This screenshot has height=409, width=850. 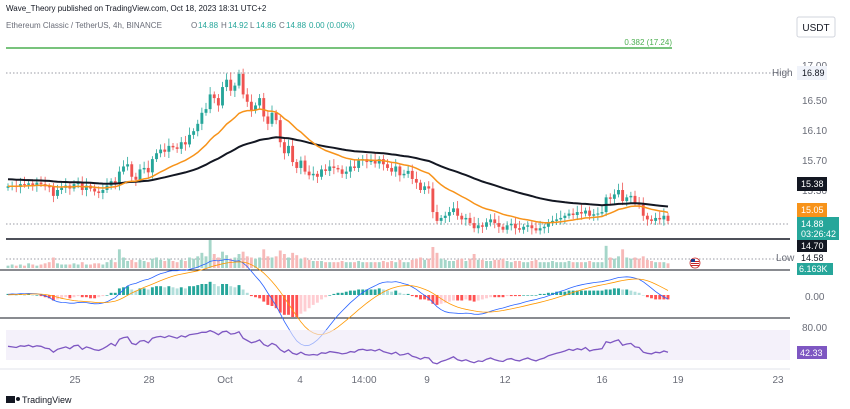 I want to click on ema-fast-tag-value: 15.05, so click(x=812, y=210).